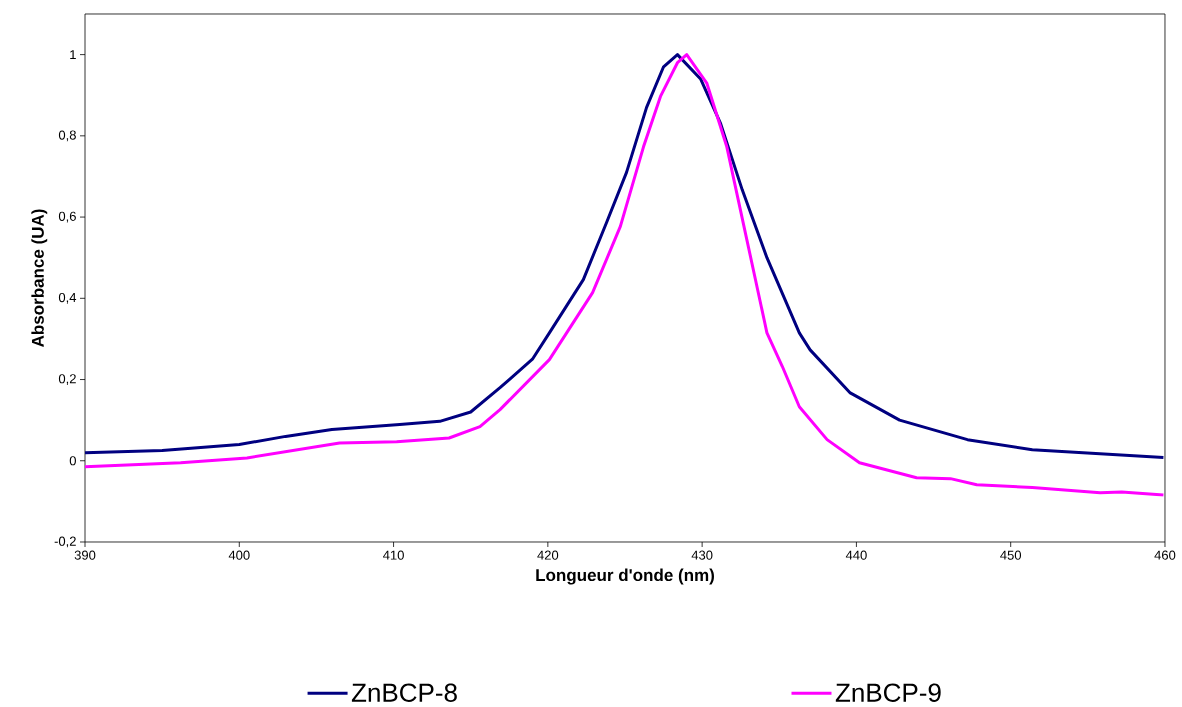 The height and width of the screenshot is (707, 1182). What do you see at coordinates (625, 576) in the screenshot?
I see `x-axis-title: Longueur d'onde (nm)` at bounding box center [625, 576].